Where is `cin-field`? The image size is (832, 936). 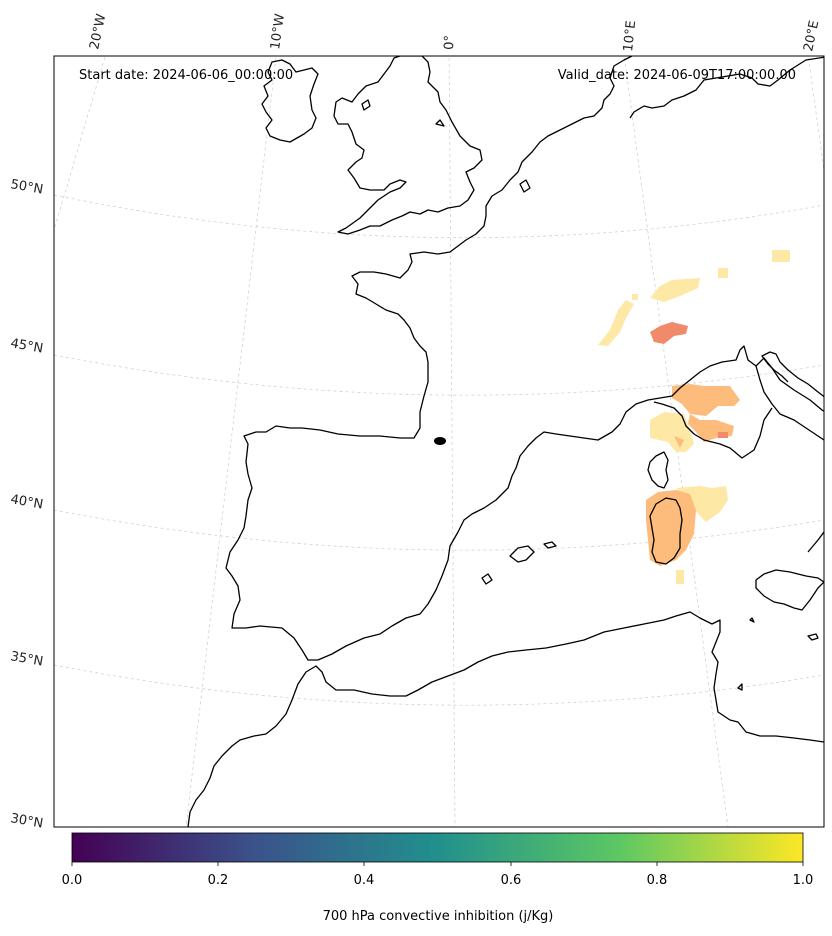 cin-field is located at coordinates (694, 417).